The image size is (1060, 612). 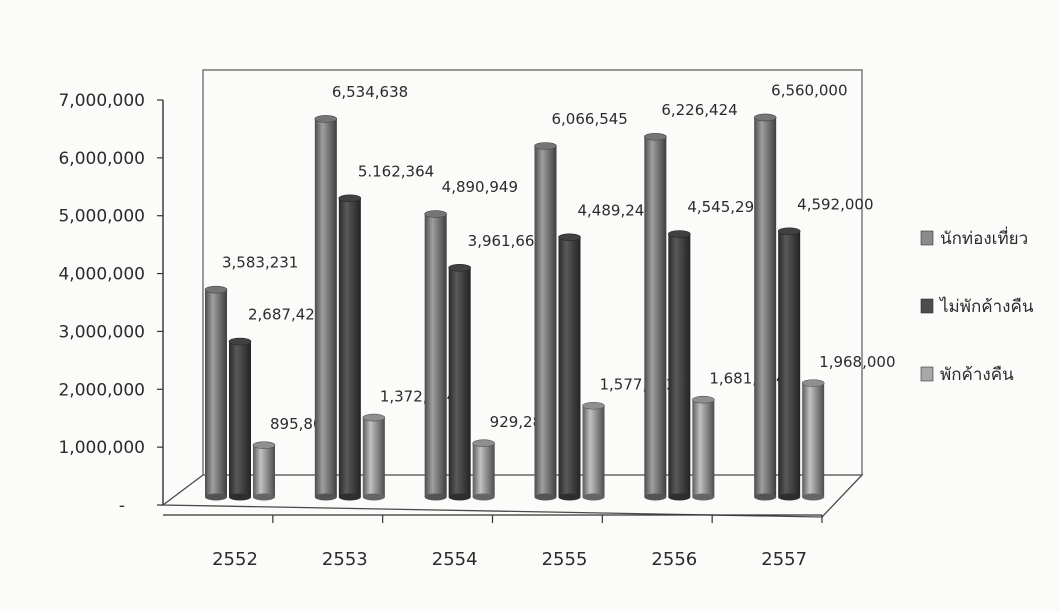 What do you see at coordinates (455, 559) in the screenshot?
I see `x-tick-label: 2554` at bounding box center [455, 559].